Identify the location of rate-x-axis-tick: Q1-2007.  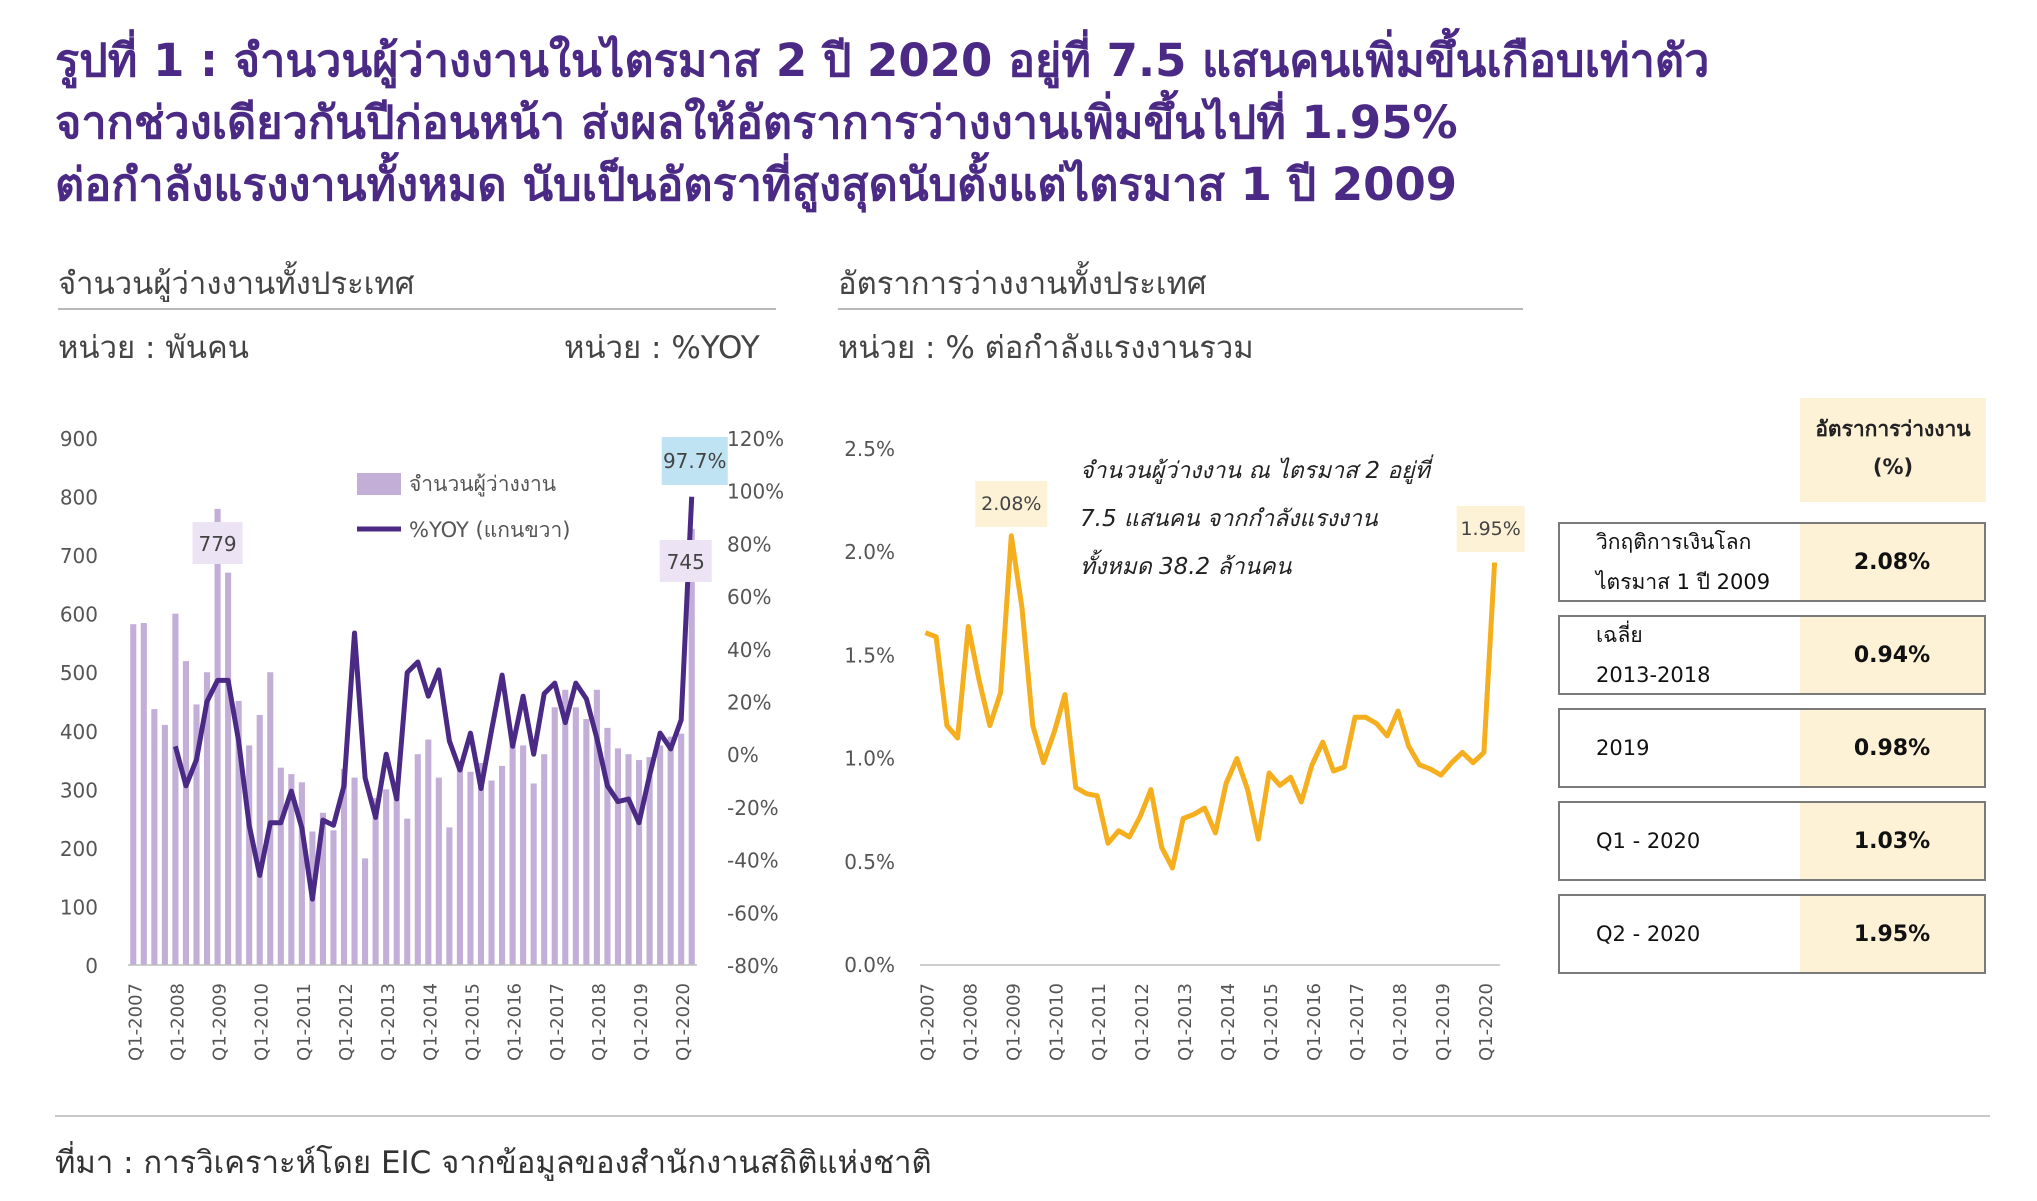
(927, 1022).